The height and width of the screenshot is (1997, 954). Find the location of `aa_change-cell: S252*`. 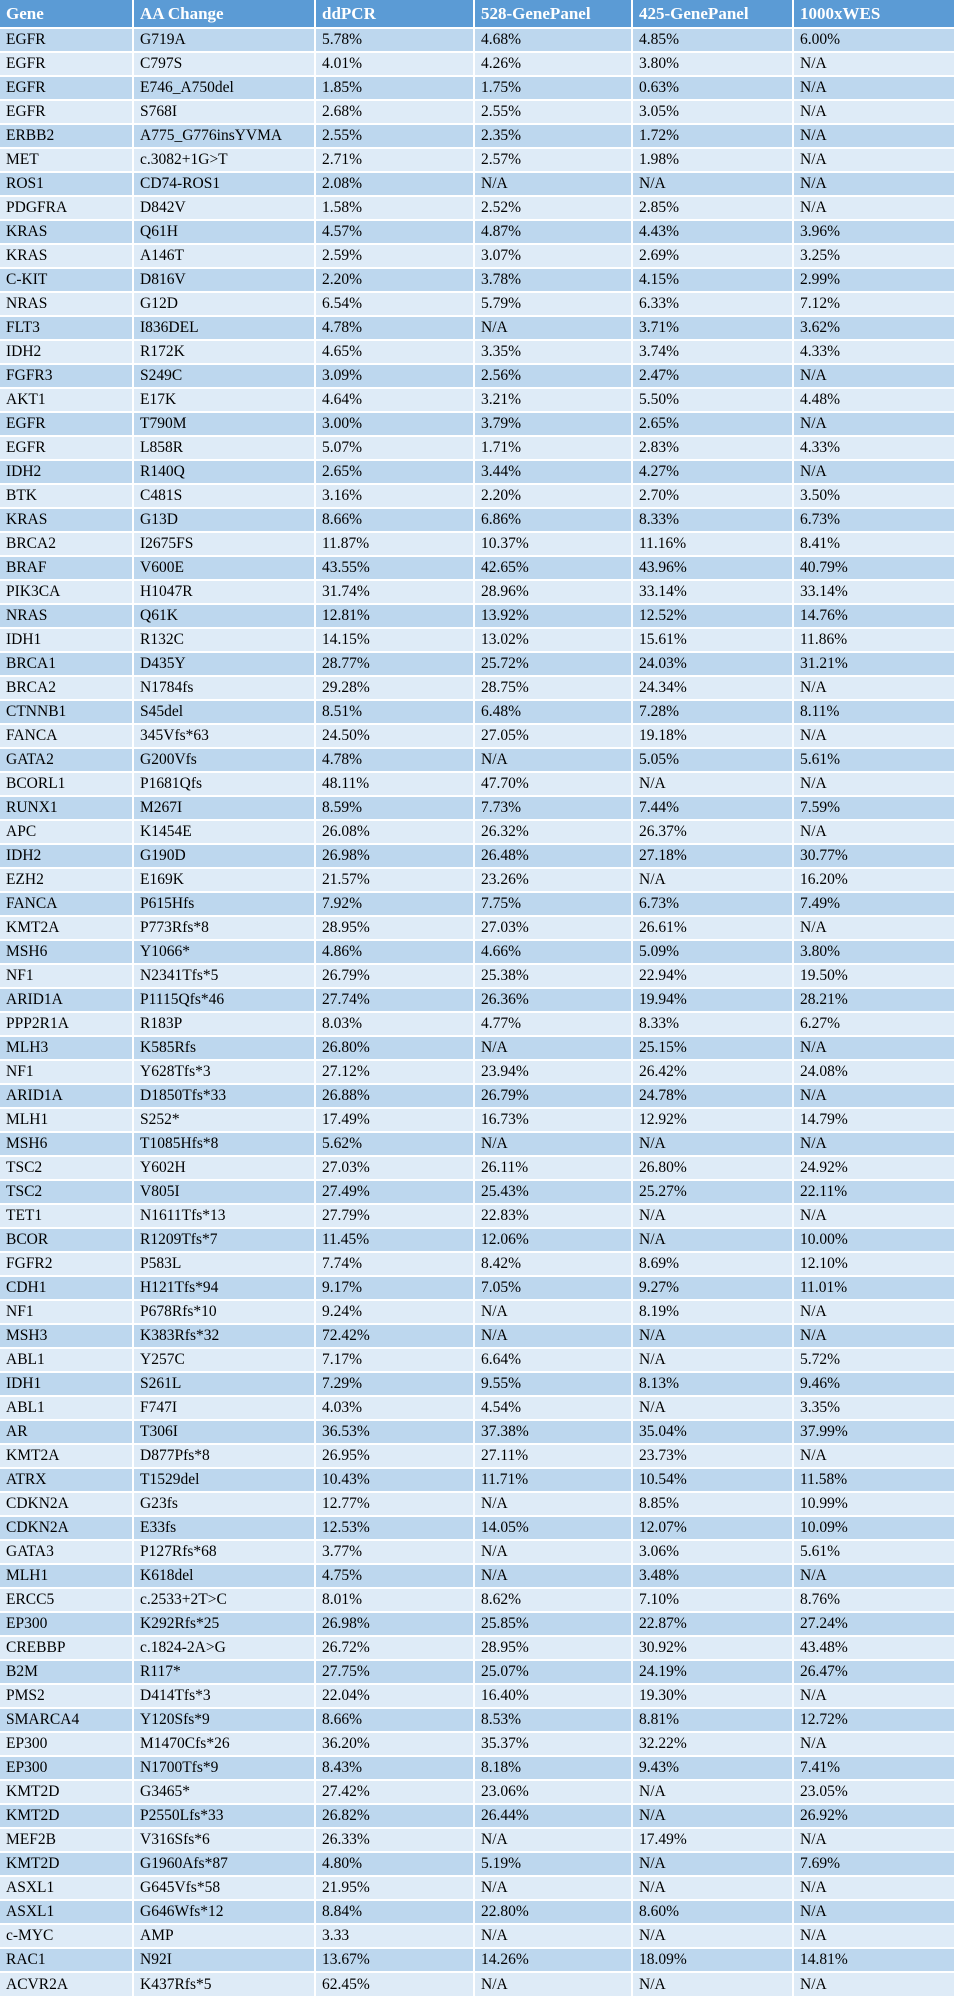

aa_change-cell: S252* is located at coordinates (224, 1120).